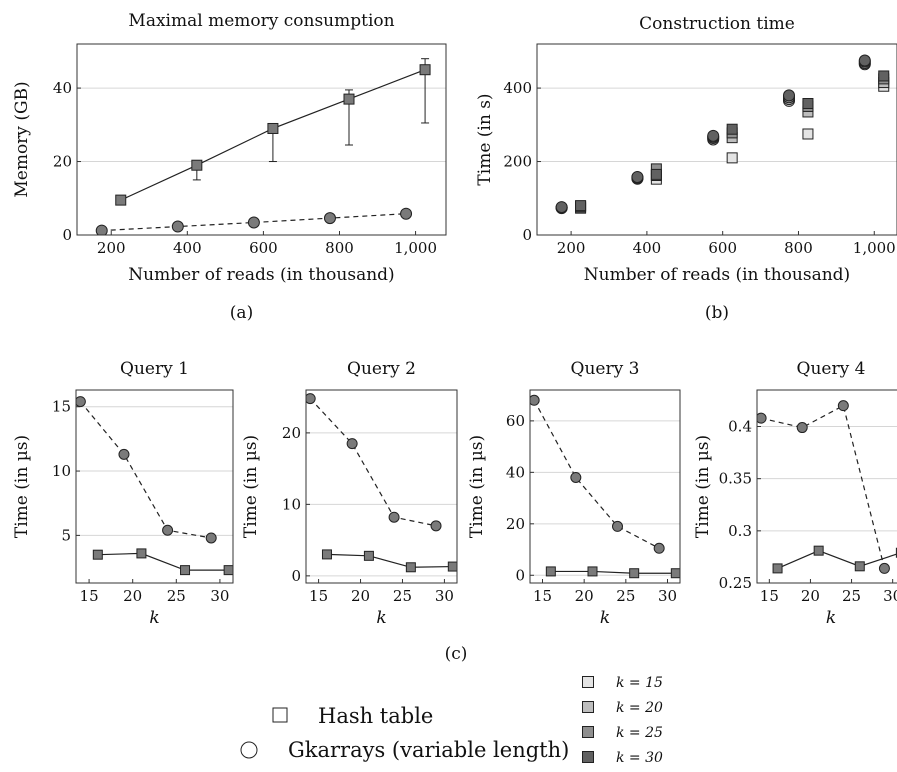  What do you see at coordinates (375, 716) in the screenshot?
I see `legend-label: Hash table` at bounding box center [375, 716].